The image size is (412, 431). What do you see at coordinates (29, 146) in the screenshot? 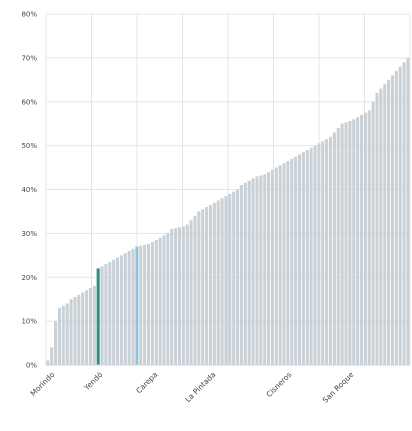
I see `y-tick-label: 50%` at bounding box center [29, 146].